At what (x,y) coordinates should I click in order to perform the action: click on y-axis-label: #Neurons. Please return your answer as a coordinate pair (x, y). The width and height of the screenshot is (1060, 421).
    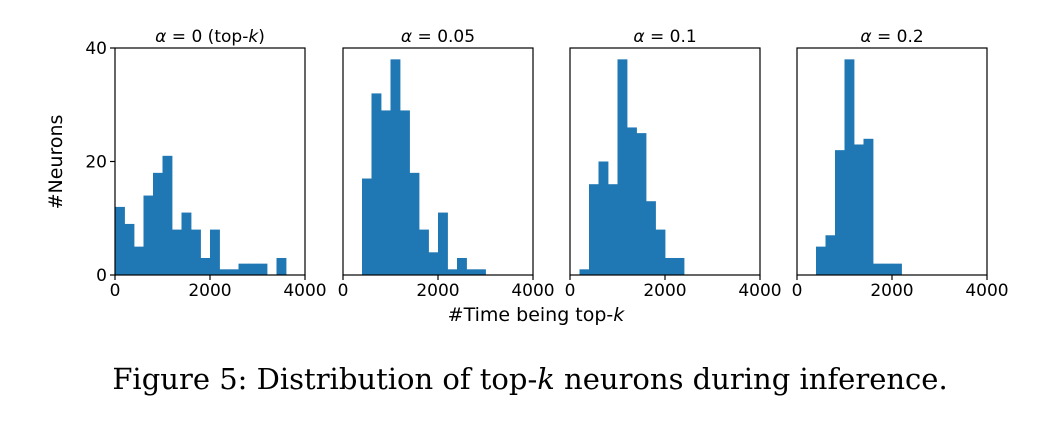
    Looking at the image, I should click on (56, 162).